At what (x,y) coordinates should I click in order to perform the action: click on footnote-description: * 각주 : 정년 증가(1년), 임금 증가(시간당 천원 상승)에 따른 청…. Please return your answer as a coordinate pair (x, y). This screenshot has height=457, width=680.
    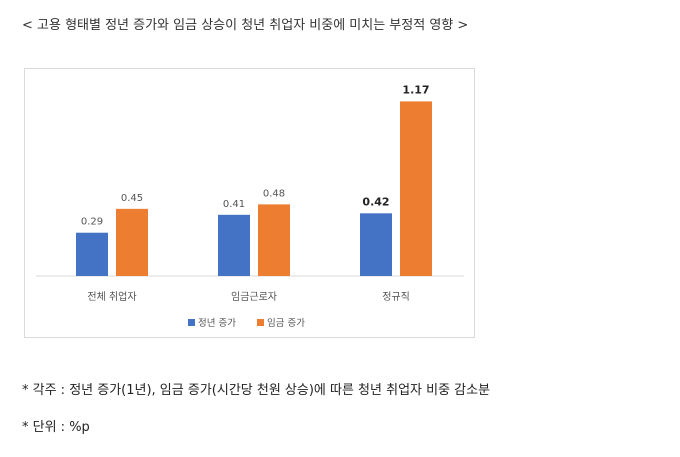
    Looking at the image, I should click on (256, 390).